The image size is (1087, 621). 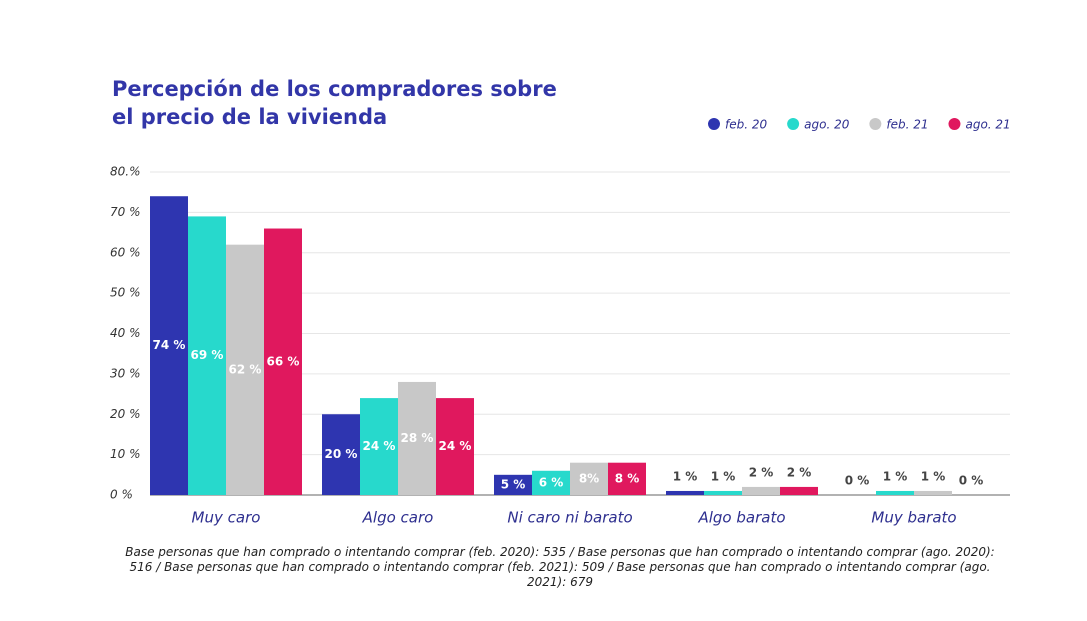 What do you see at coordinates (125, 212) in the screenshot?
I see `y-tick-label: 70 %` at bounding box center [125, 212].